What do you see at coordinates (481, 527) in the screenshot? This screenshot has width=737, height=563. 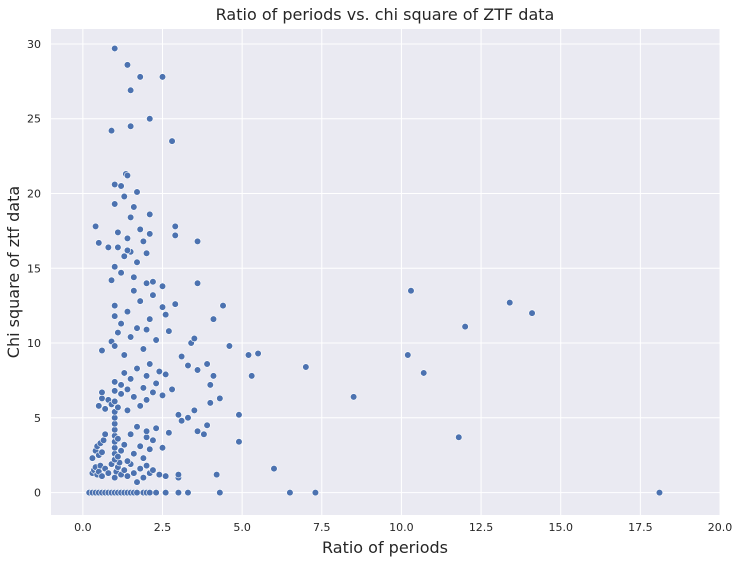 I see `x-tick-label: 12.5` at bounding box center [481, 527].